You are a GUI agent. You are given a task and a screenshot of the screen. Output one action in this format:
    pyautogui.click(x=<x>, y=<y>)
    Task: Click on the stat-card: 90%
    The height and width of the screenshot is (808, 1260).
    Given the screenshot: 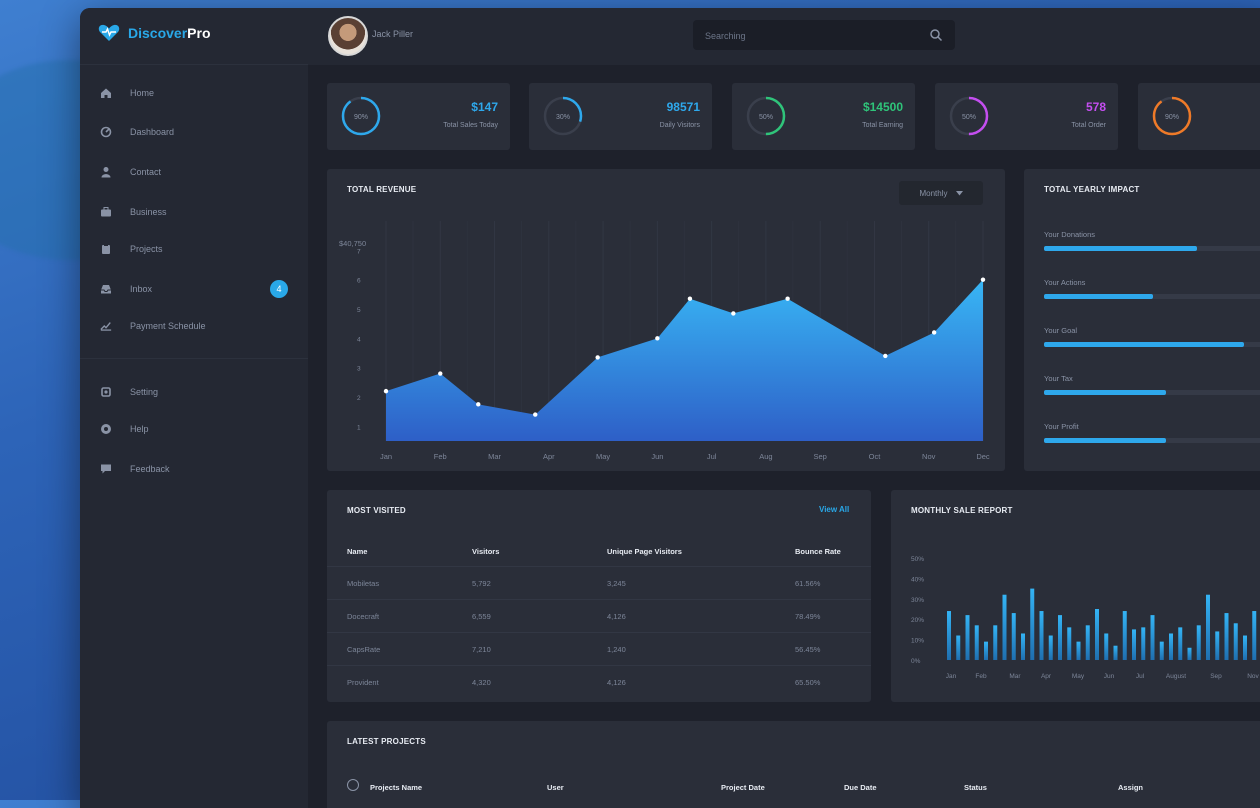 What is the action you would take?
    pyautogui.click(x=1199, y=116)
    